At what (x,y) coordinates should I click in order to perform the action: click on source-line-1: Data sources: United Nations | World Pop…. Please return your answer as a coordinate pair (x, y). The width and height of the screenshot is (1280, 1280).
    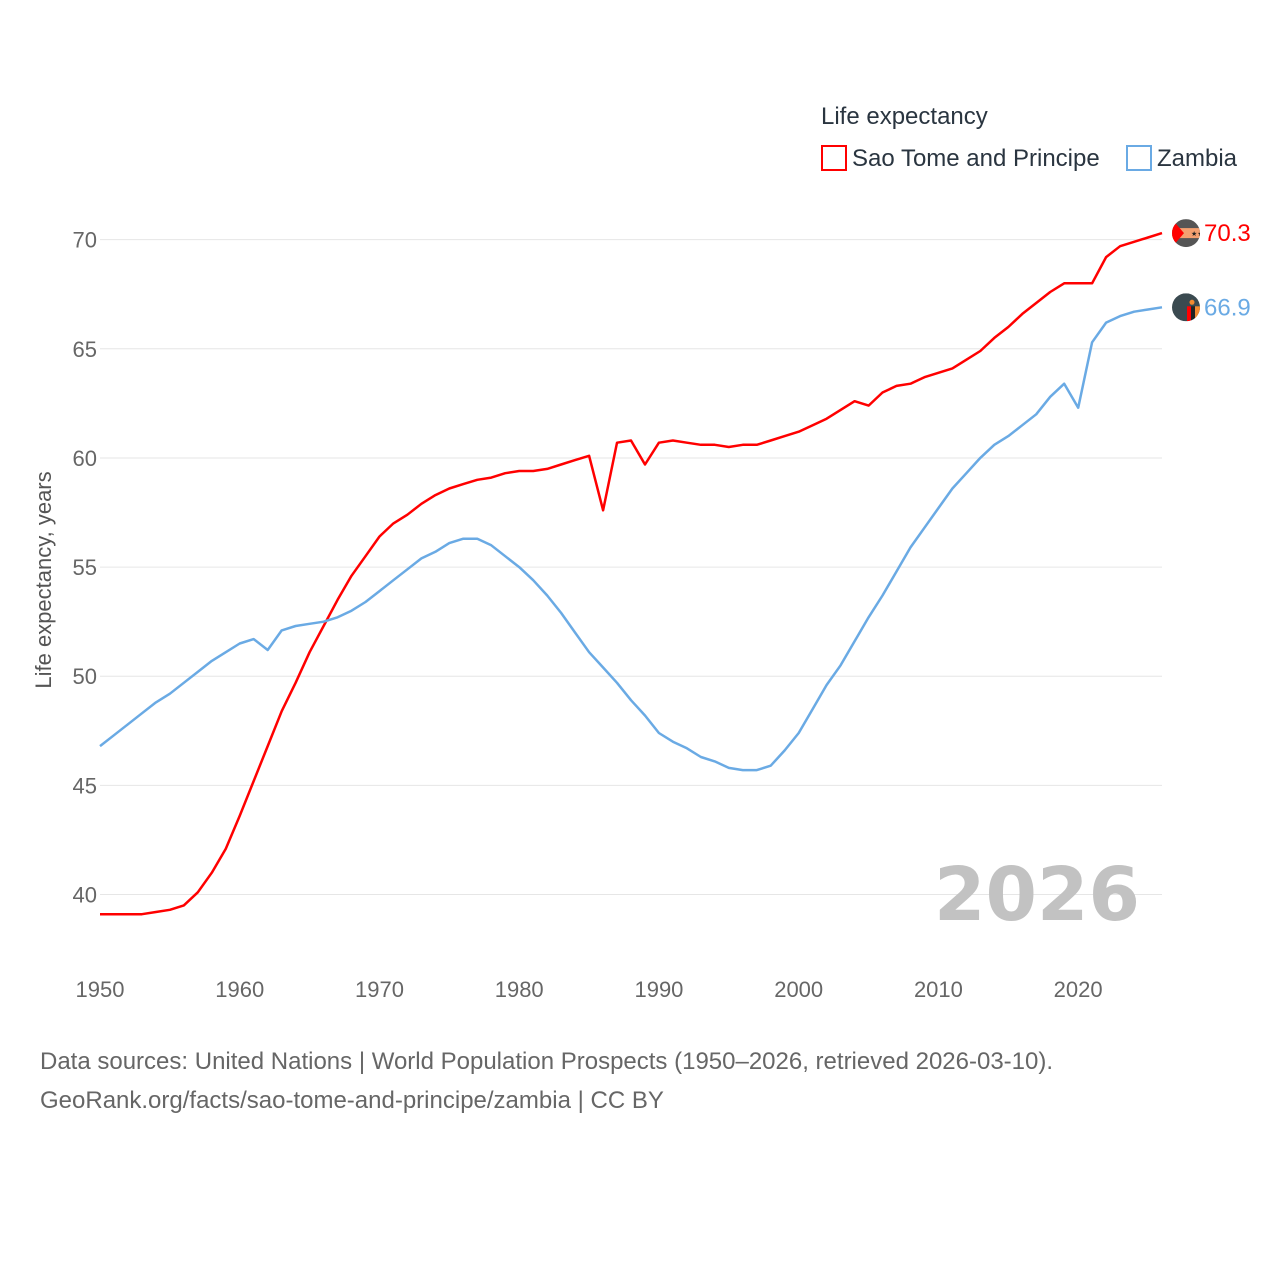
    Looking at the image, I should click on (547, 1061).